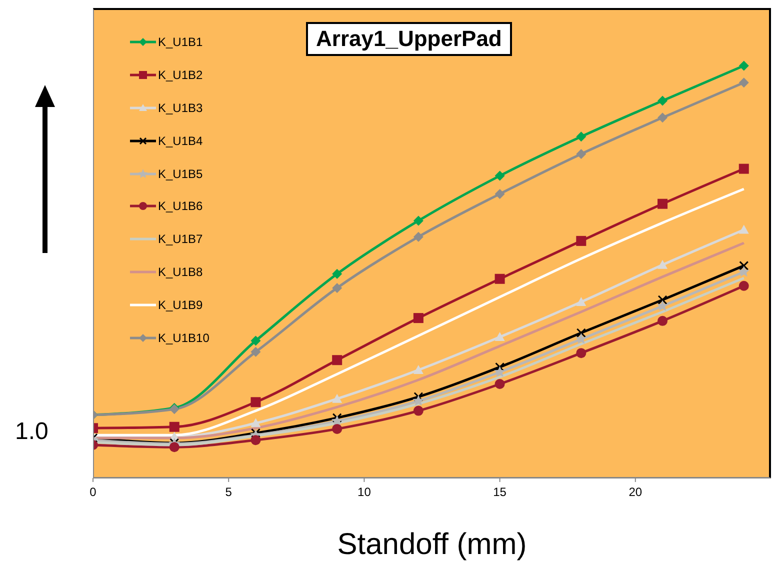 This screenshot has height=566, width=779. I want to click on x-axis-title: Standoff (mm), so click(432, 544).